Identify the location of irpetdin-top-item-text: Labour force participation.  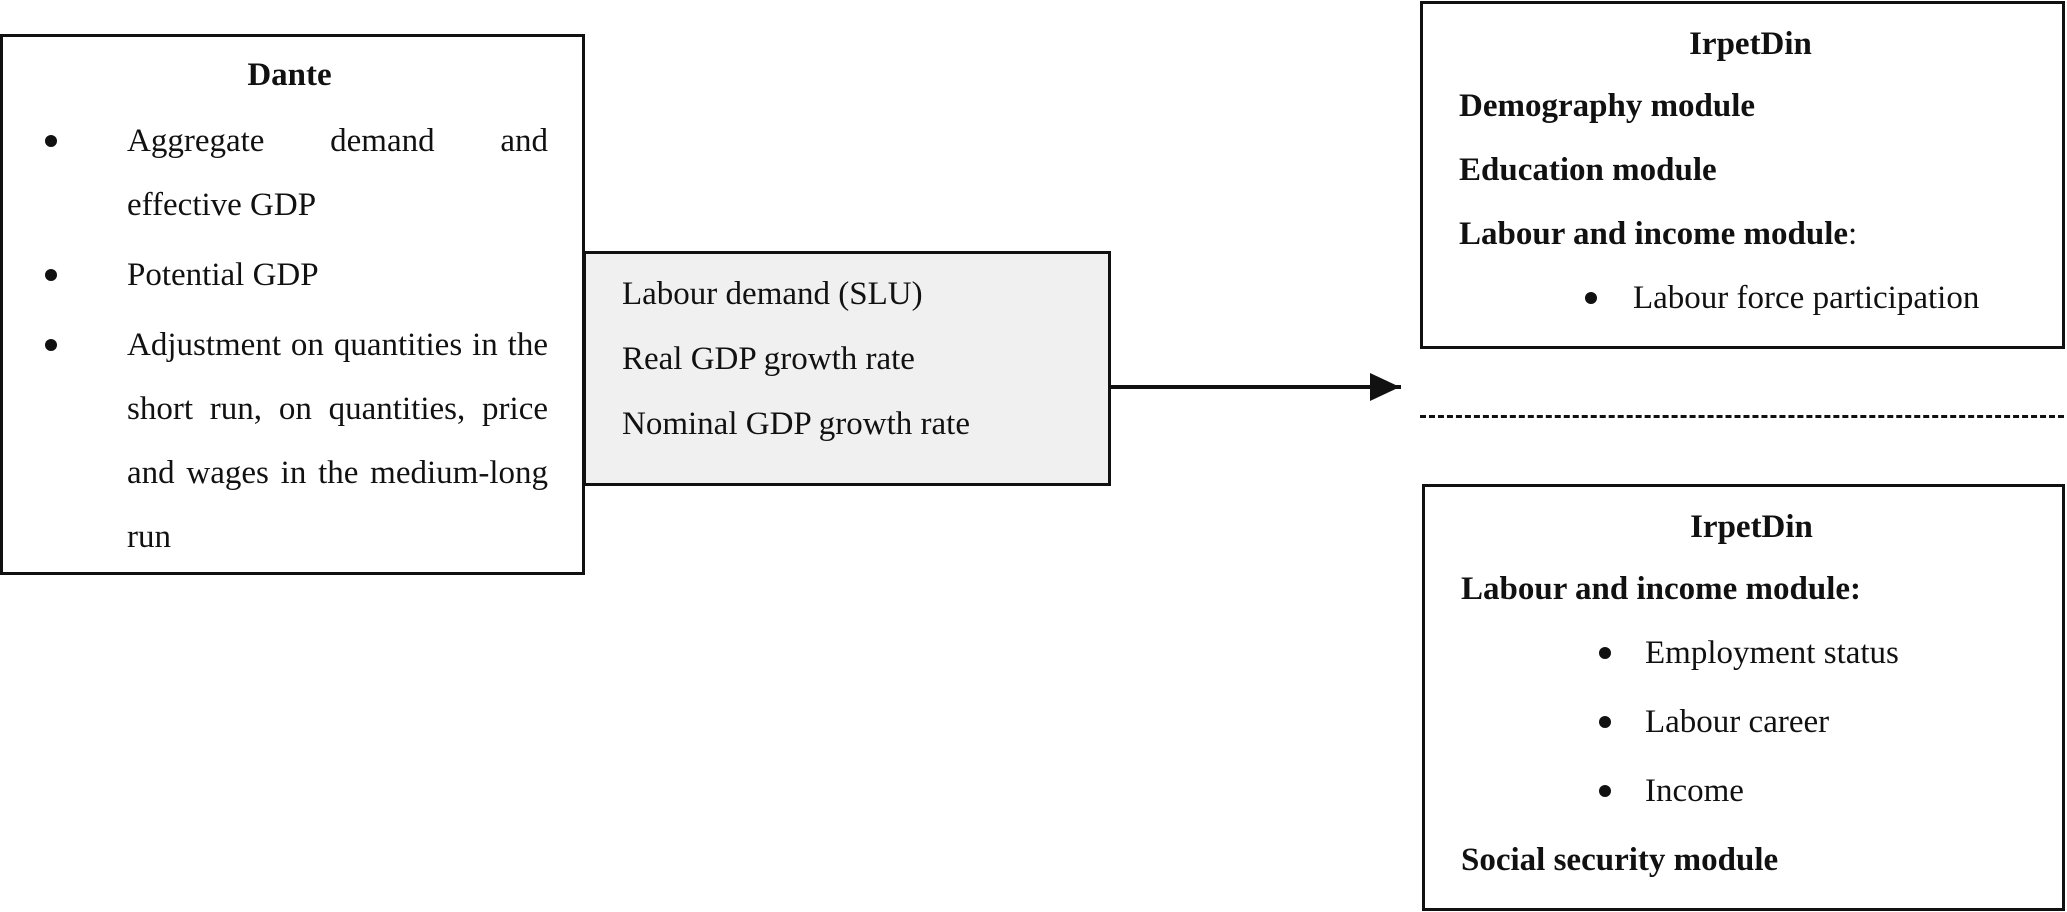
(1806, 298).